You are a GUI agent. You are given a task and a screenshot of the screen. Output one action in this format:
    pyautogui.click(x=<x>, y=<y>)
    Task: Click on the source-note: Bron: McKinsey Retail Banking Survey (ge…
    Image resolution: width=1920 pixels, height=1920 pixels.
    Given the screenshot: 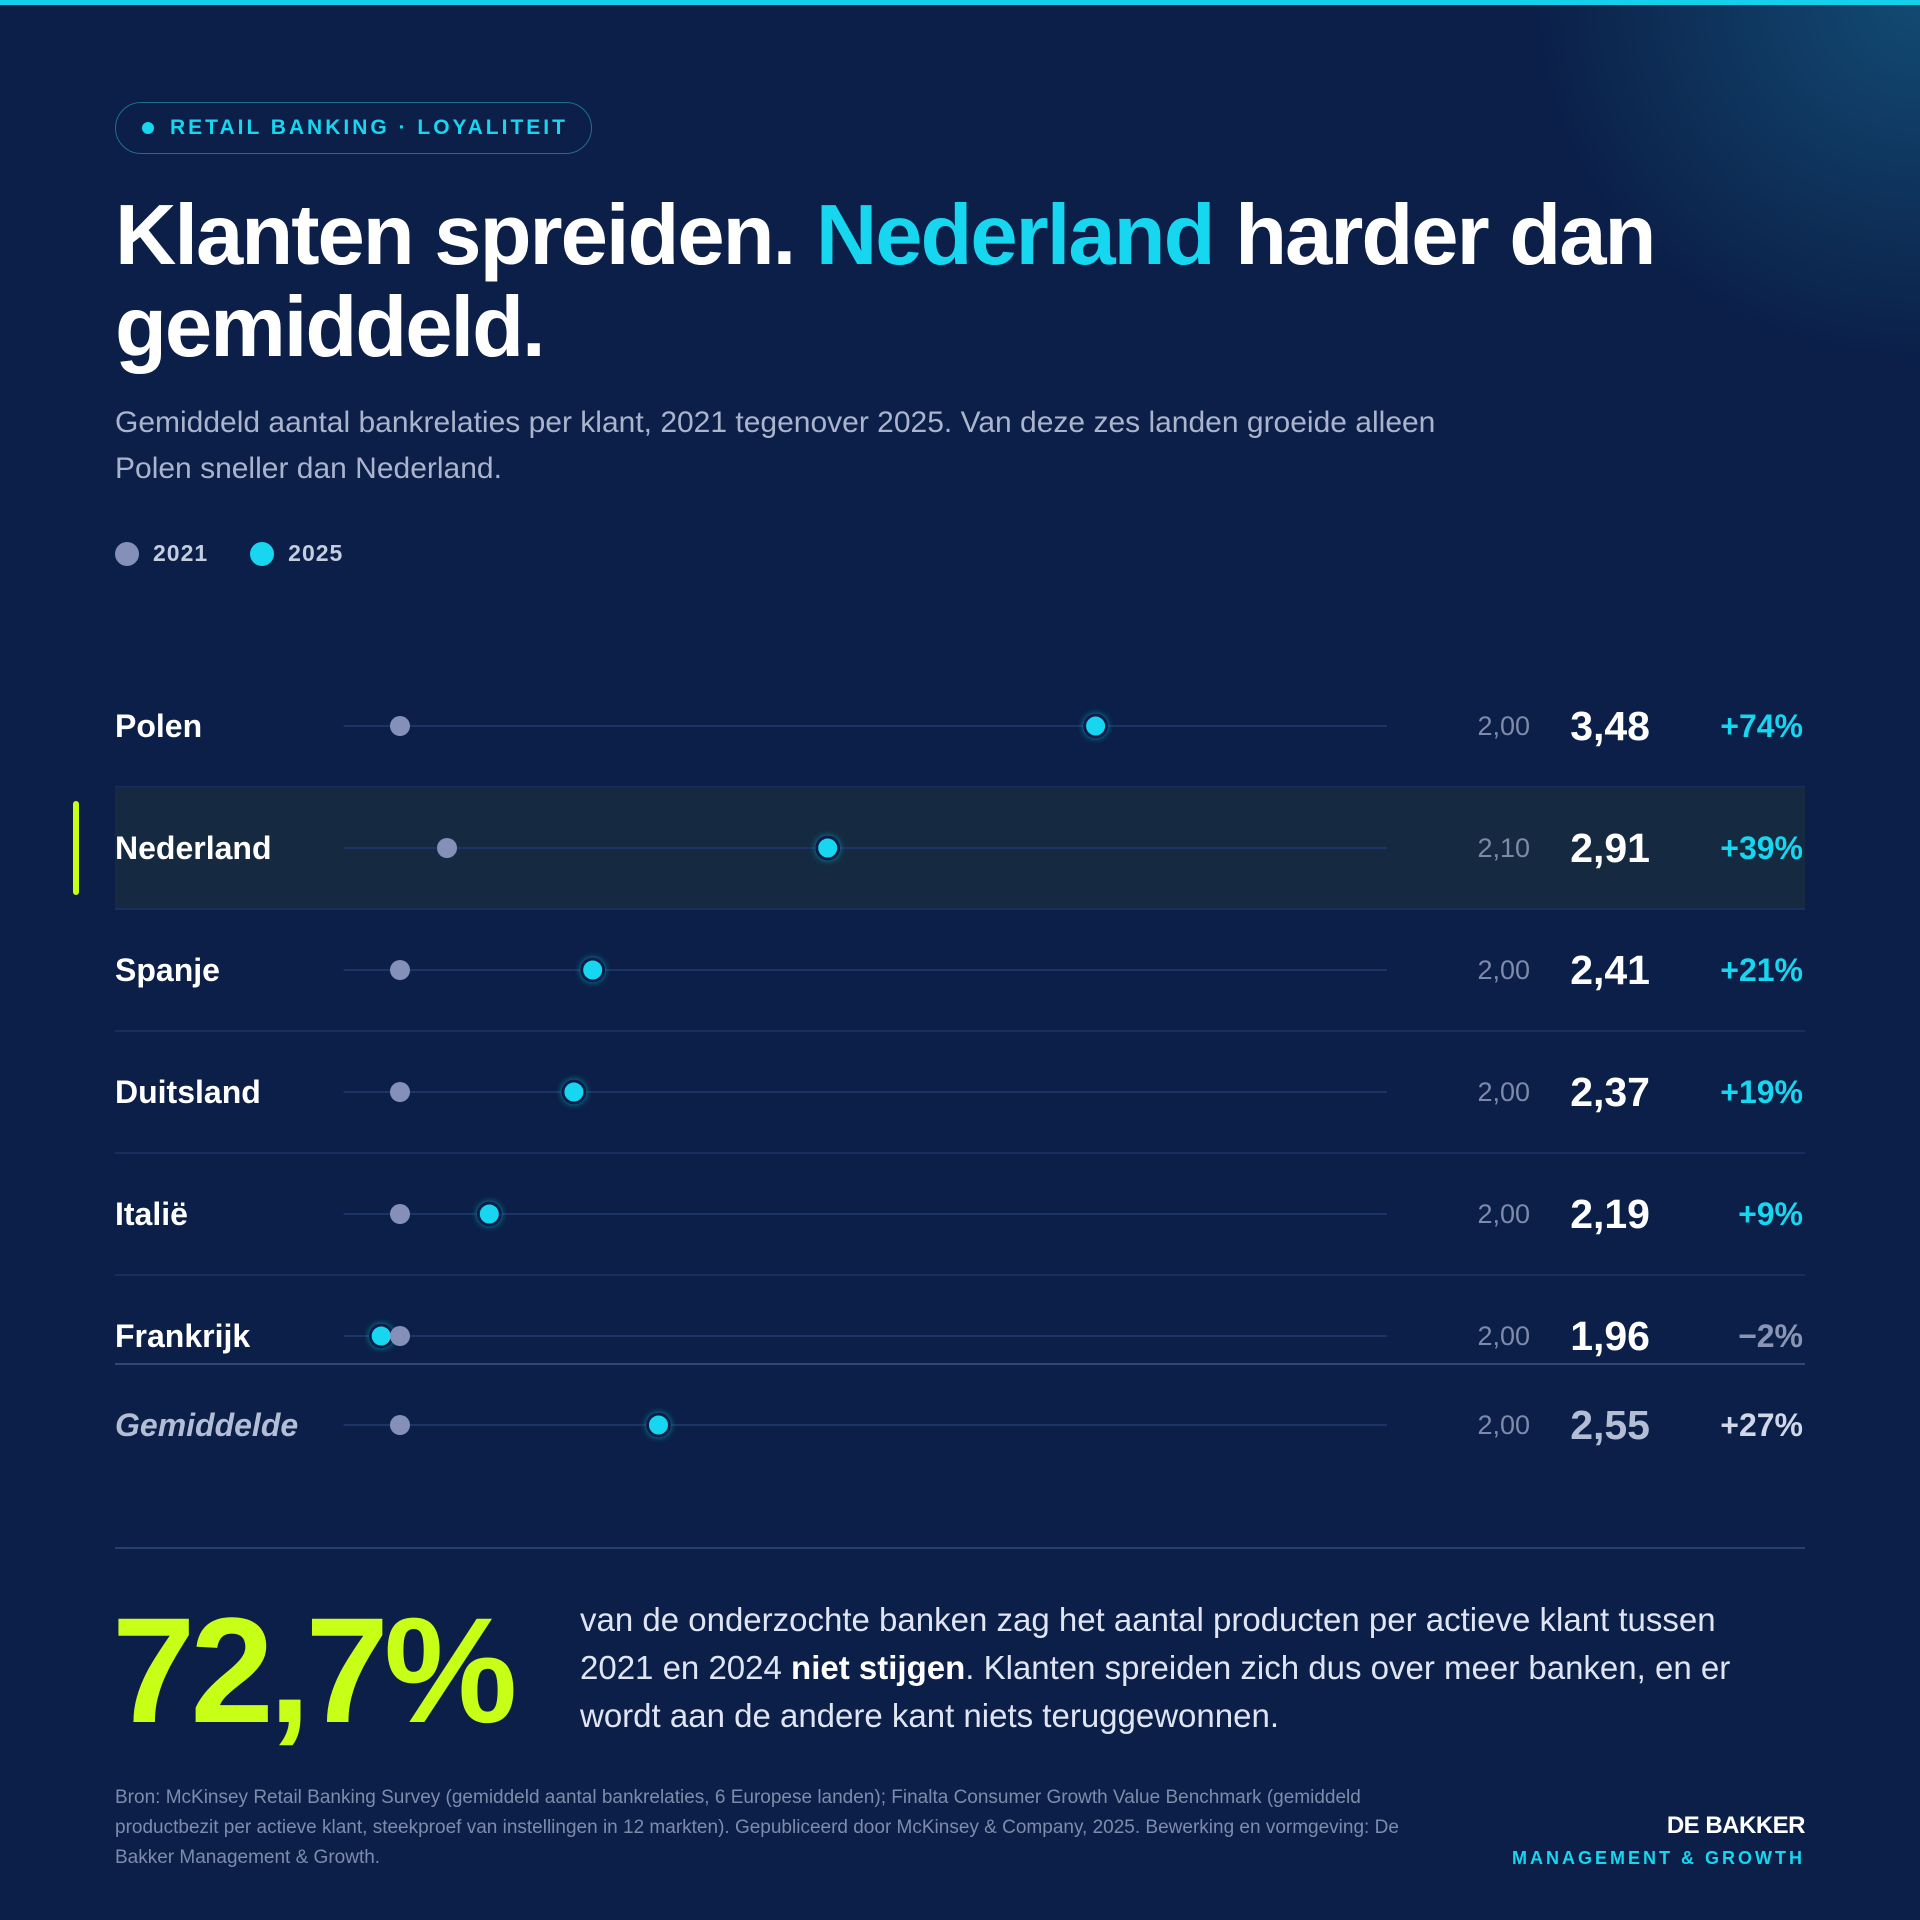 What is the action you would take?
    pyautogui.click(x=757, y=1827)
    